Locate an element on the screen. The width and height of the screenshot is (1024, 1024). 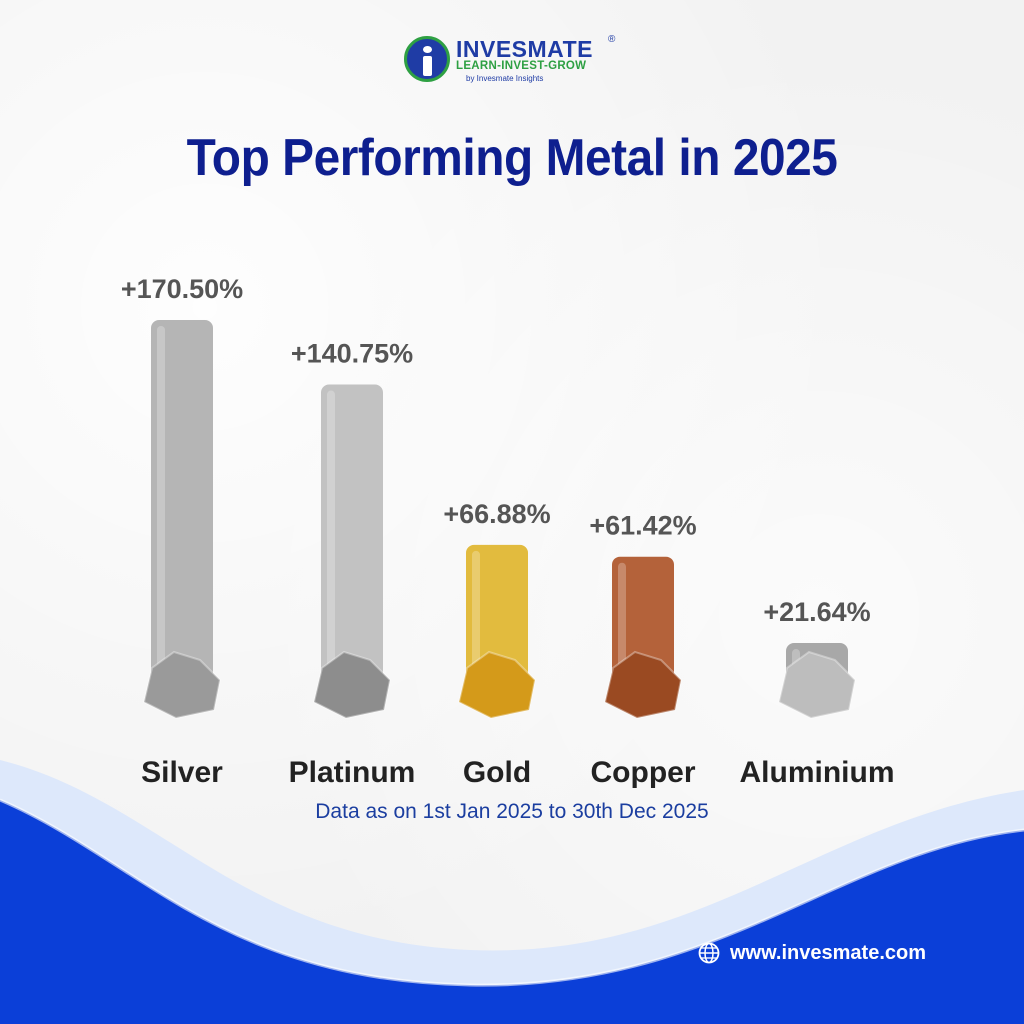
brand-byline: by Invesmate Insights is located at coordinates (505, 78).